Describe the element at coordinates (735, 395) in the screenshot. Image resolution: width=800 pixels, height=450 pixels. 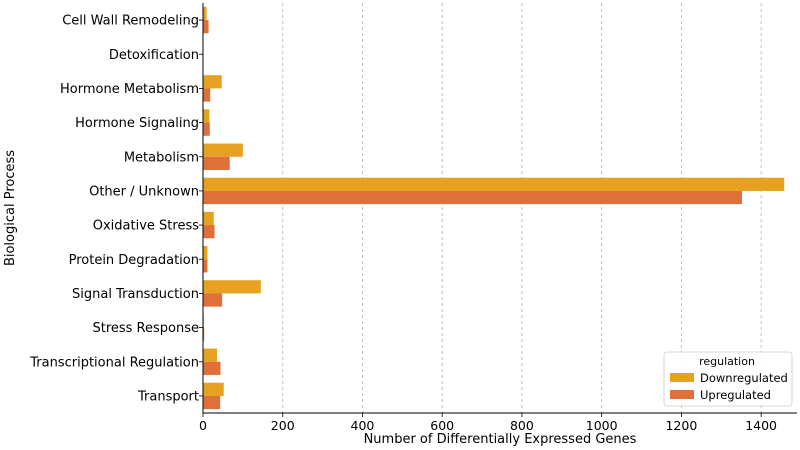
I see `legend-label-upregulated: Upregulated` at that location.